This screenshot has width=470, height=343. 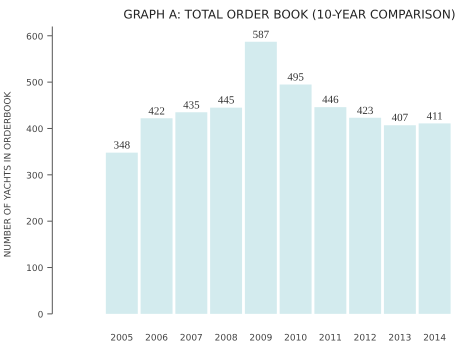 What do you see at coordinates (226, 100) in the screenshot?
I see `data-label: 445` at bounding box center [226, 100].